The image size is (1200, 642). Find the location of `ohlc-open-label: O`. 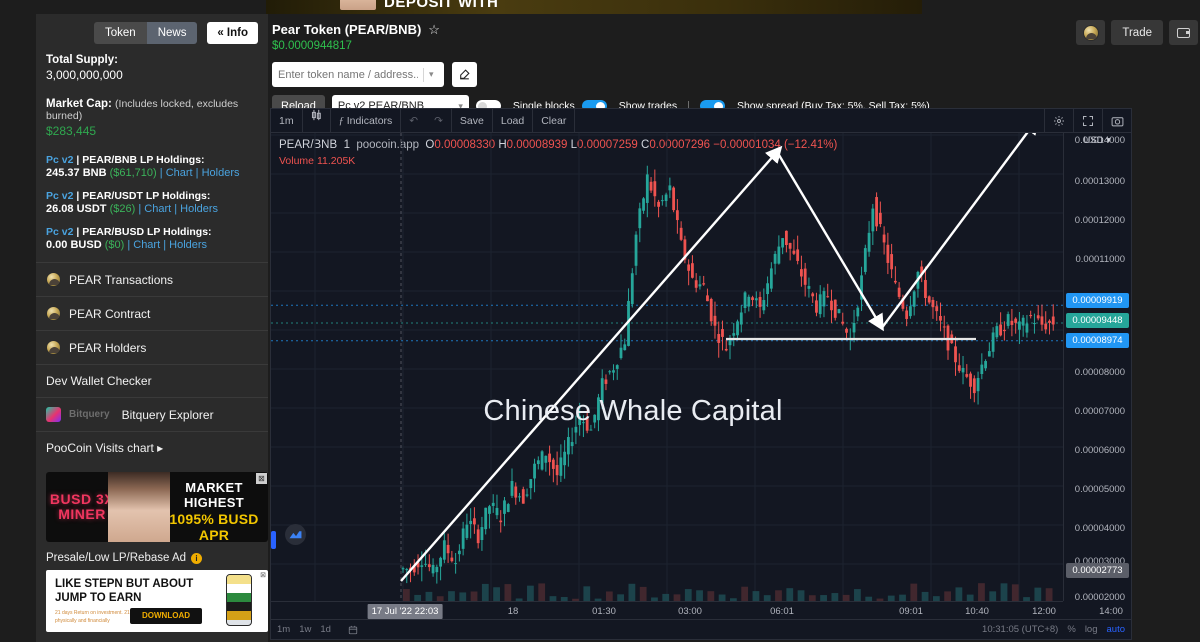

ohlc-open-label: O is located at coordinates (430, 145).